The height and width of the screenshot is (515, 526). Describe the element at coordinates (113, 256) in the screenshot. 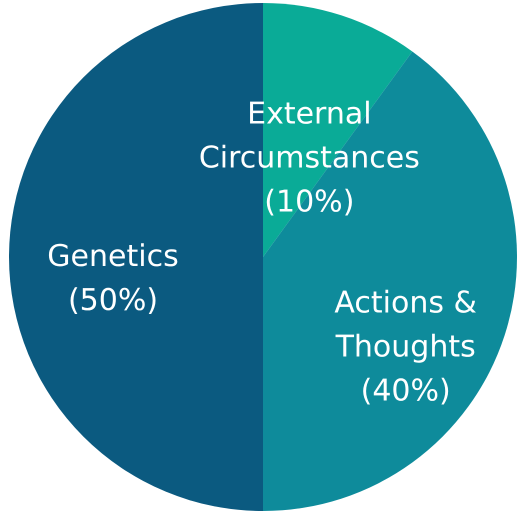

I see `slice-label: Genetics` at that location.